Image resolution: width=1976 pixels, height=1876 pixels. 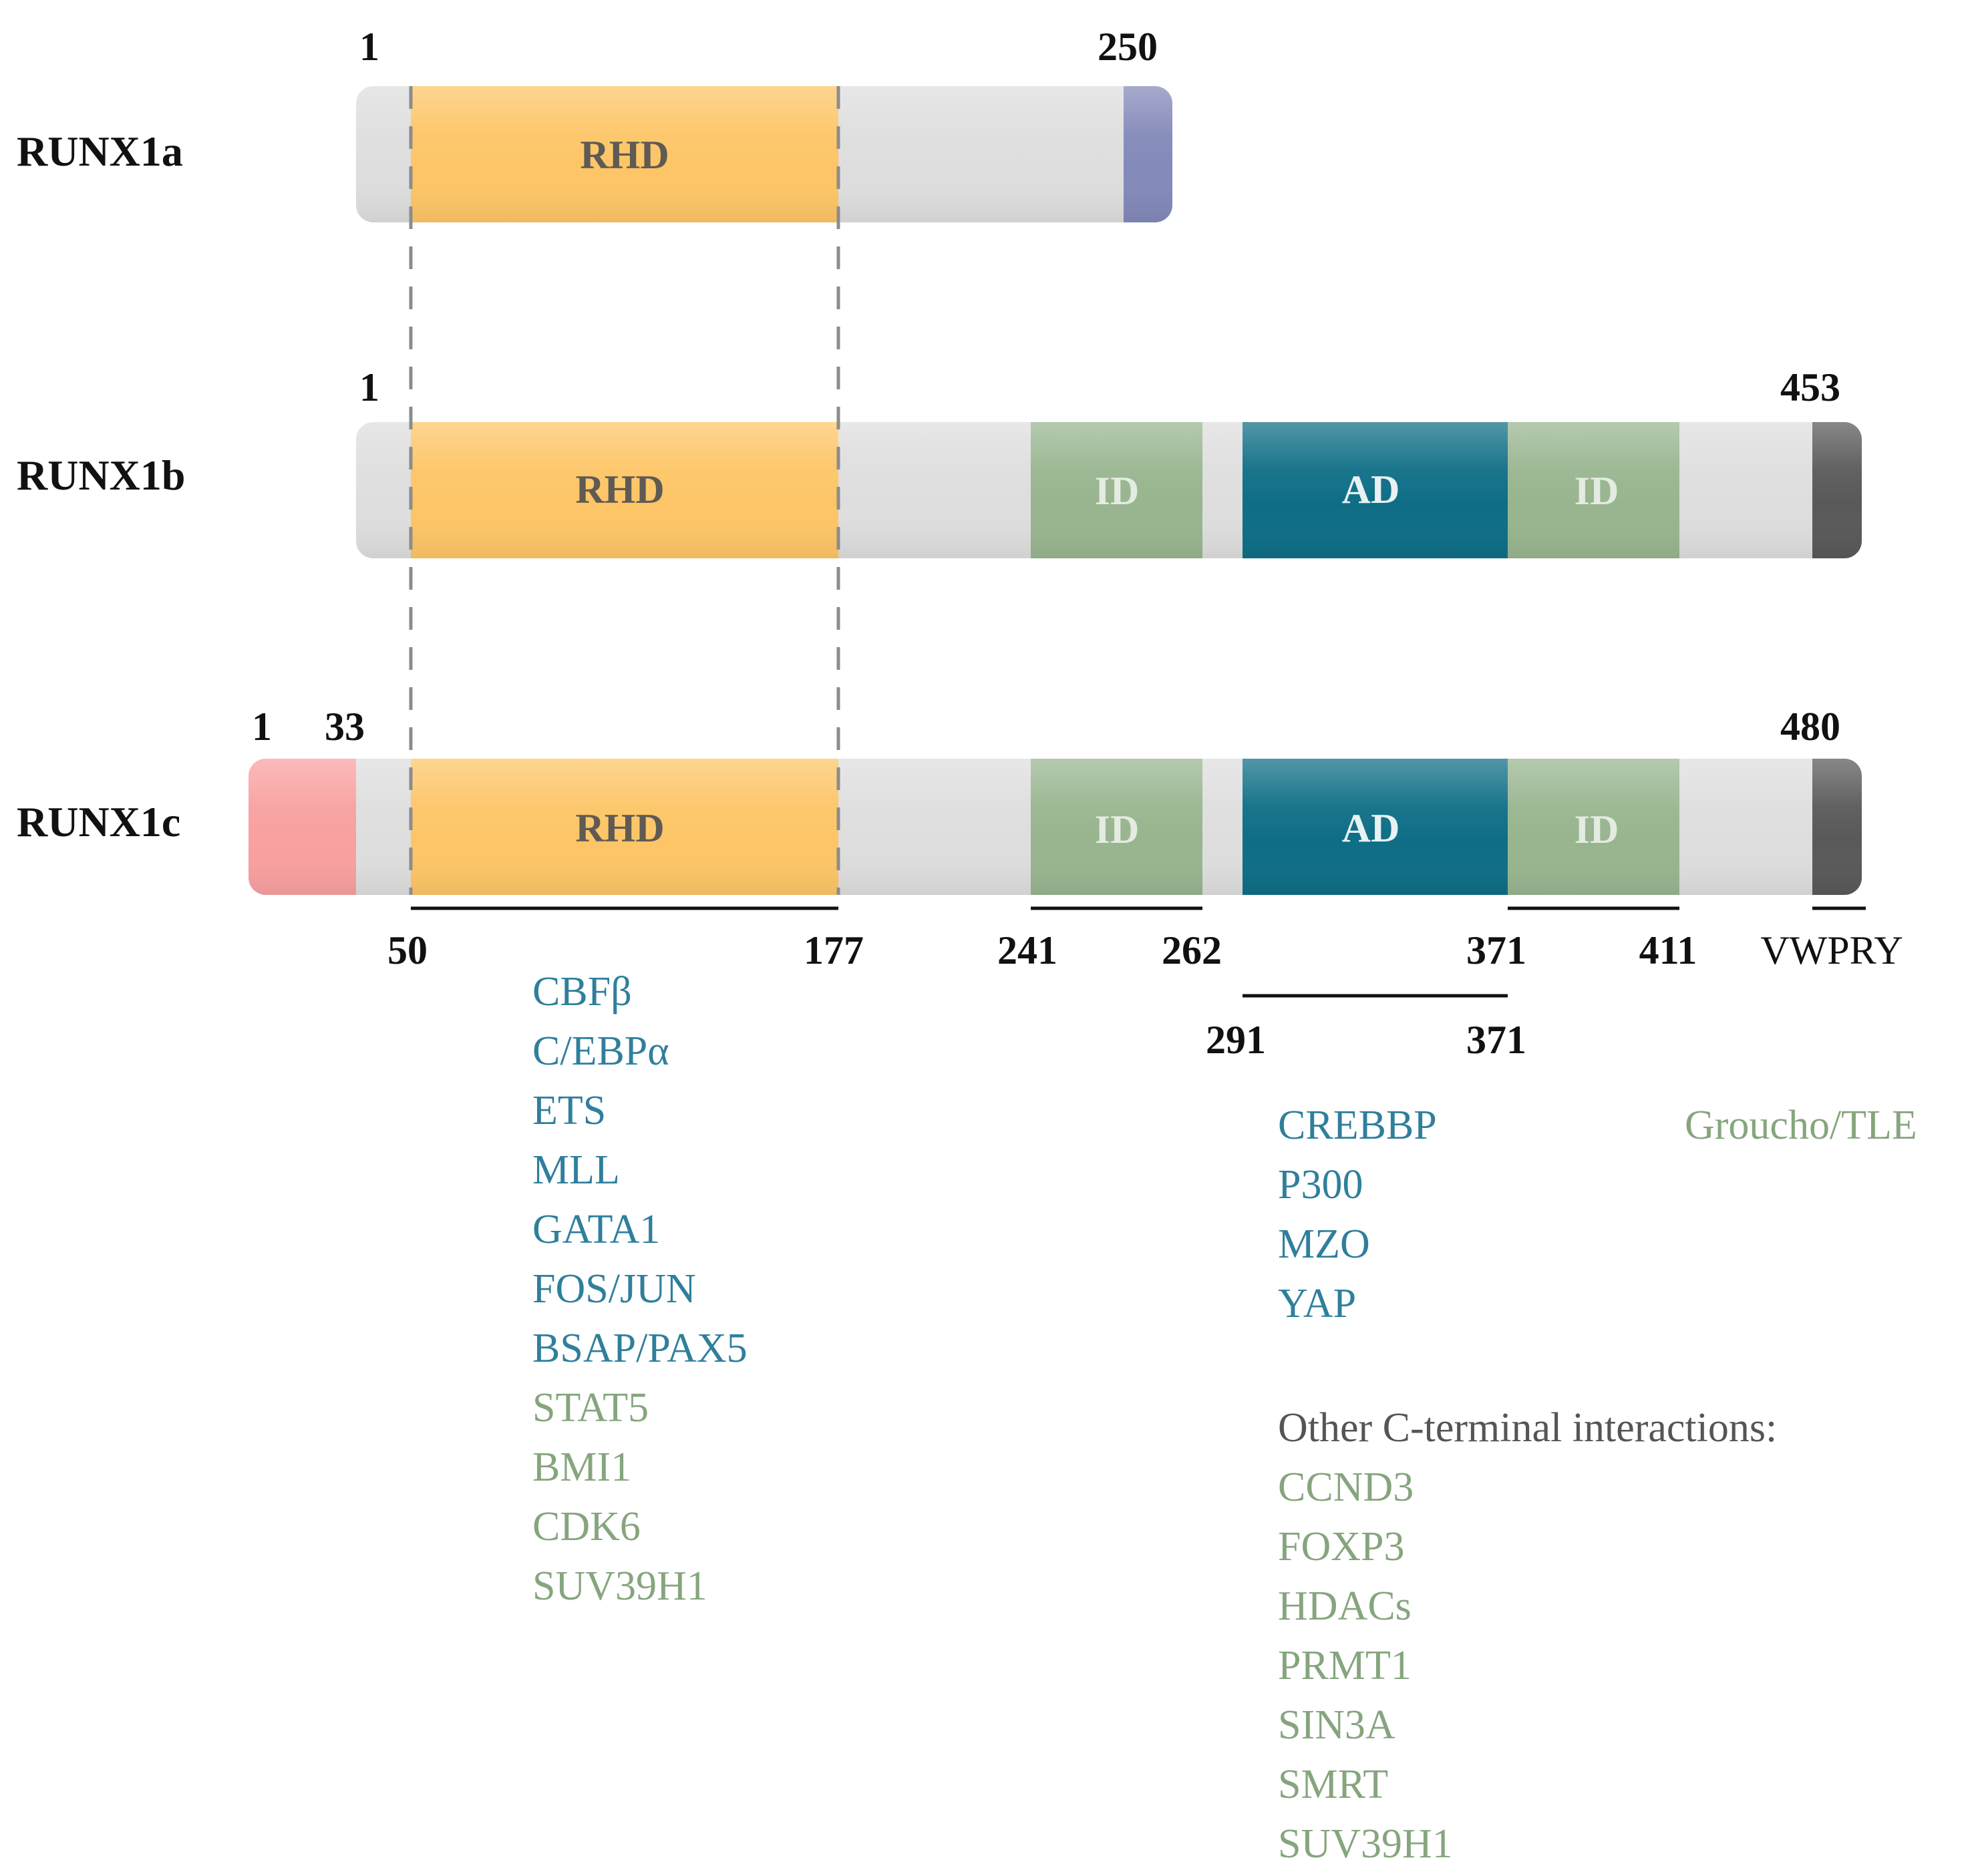 I want to click on region-label-id2-end: 411, so click(x=1668, y=950).